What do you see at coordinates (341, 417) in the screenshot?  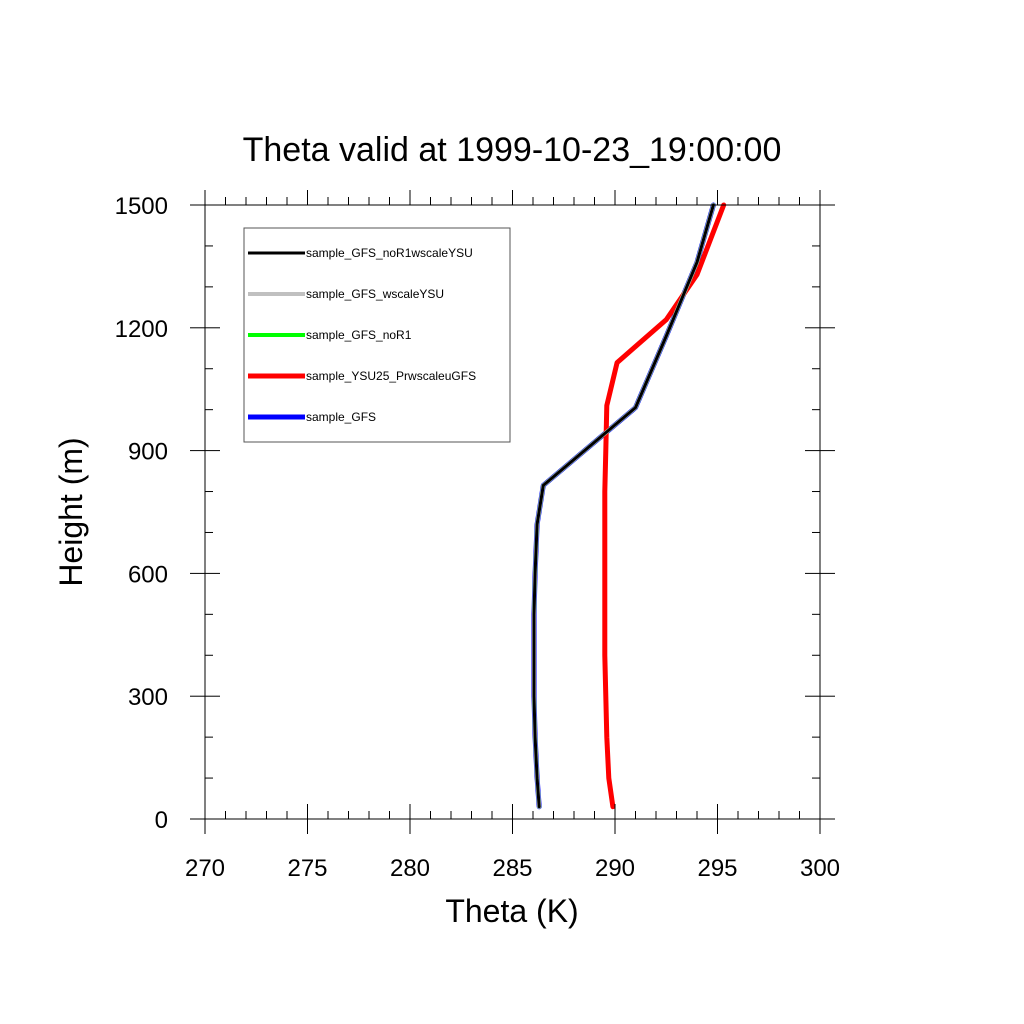 I see `legend-label: sample_GFS` at bounding box center [341, 417].